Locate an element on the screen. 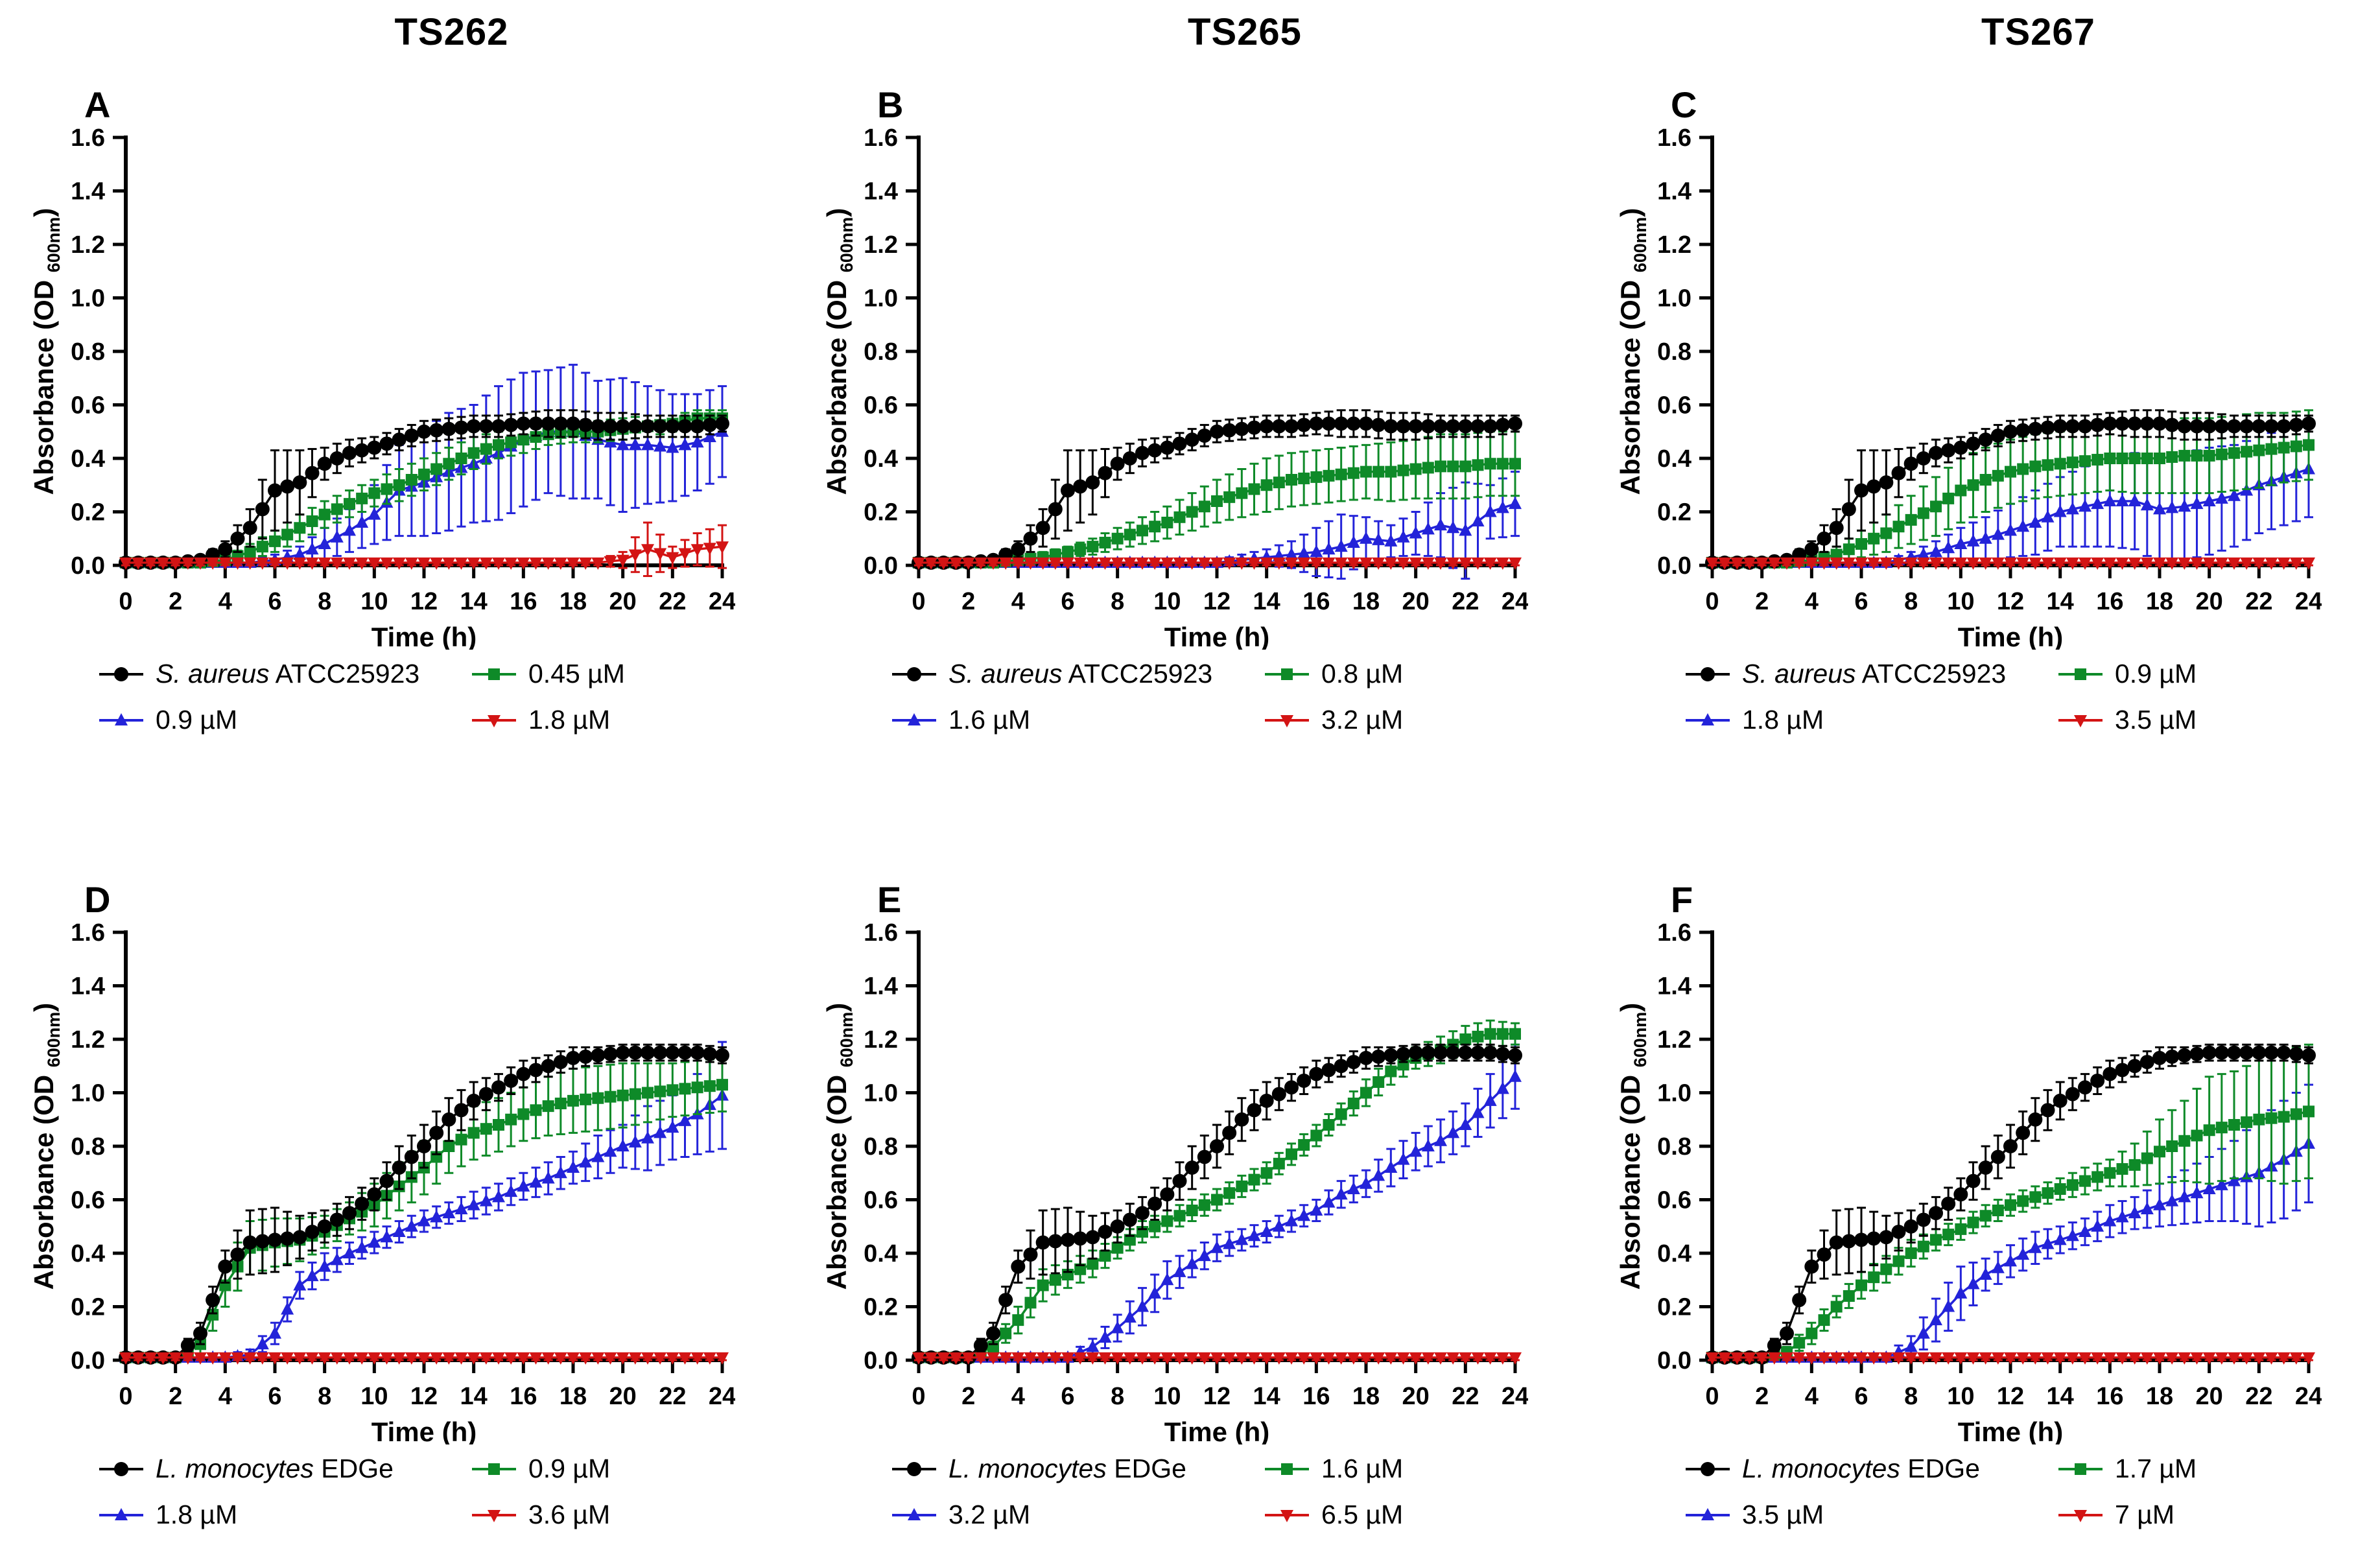  svg-text: 1.2 is located at coordinates (88, 245).